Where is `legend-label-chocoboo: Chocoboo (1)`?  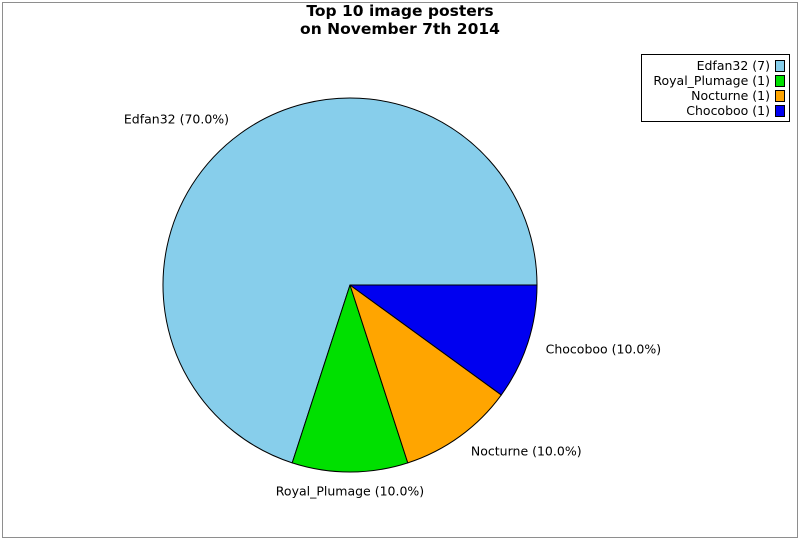
legend-label-chocoboo: Chocoboo (1) is located at coordinates (728, 110).